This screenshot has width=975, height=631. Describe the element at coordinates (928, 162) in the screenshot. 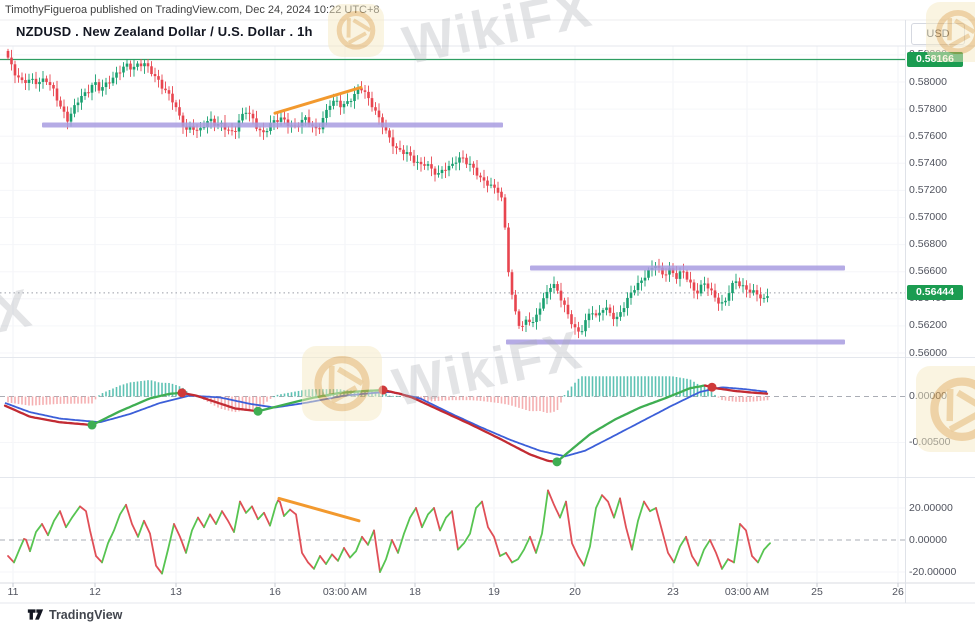

I see `price-axis-label: 0.57400` at that location.